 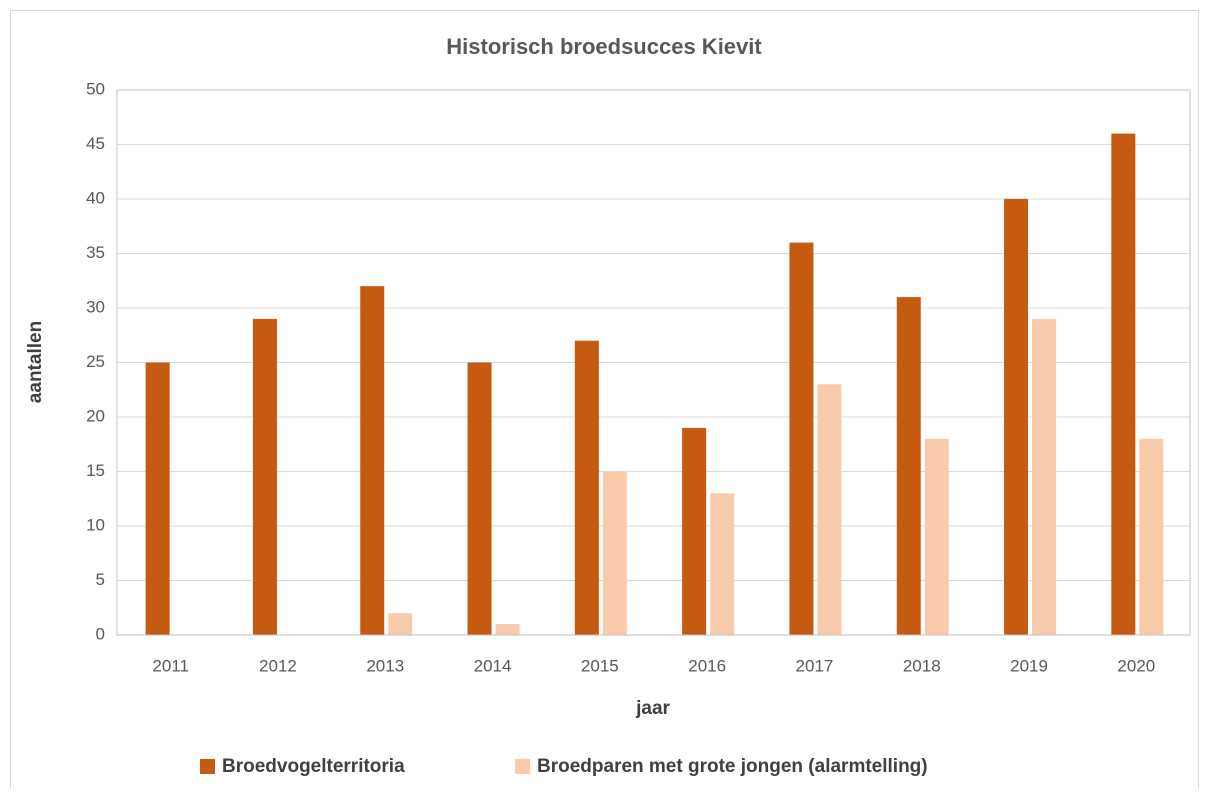 What do you see at coordinates (1029, 665) in the screenshot?
I see `x-tick-label: 2019` at bounding box center [1029, 665].